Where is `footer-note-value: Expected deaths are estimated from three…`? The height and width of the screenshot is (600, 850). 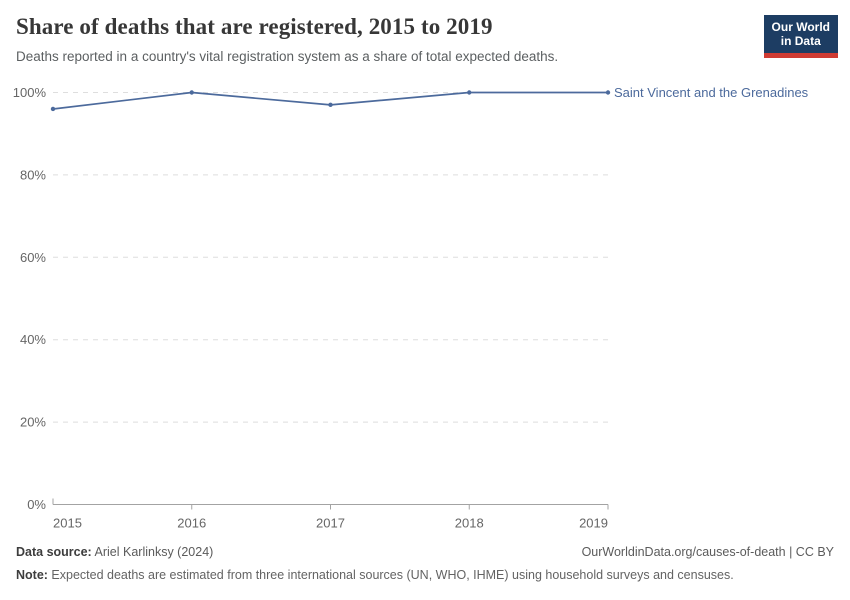 footer-note-value: Expected deaths are estimated from three… is located at coordinates (390, 575).